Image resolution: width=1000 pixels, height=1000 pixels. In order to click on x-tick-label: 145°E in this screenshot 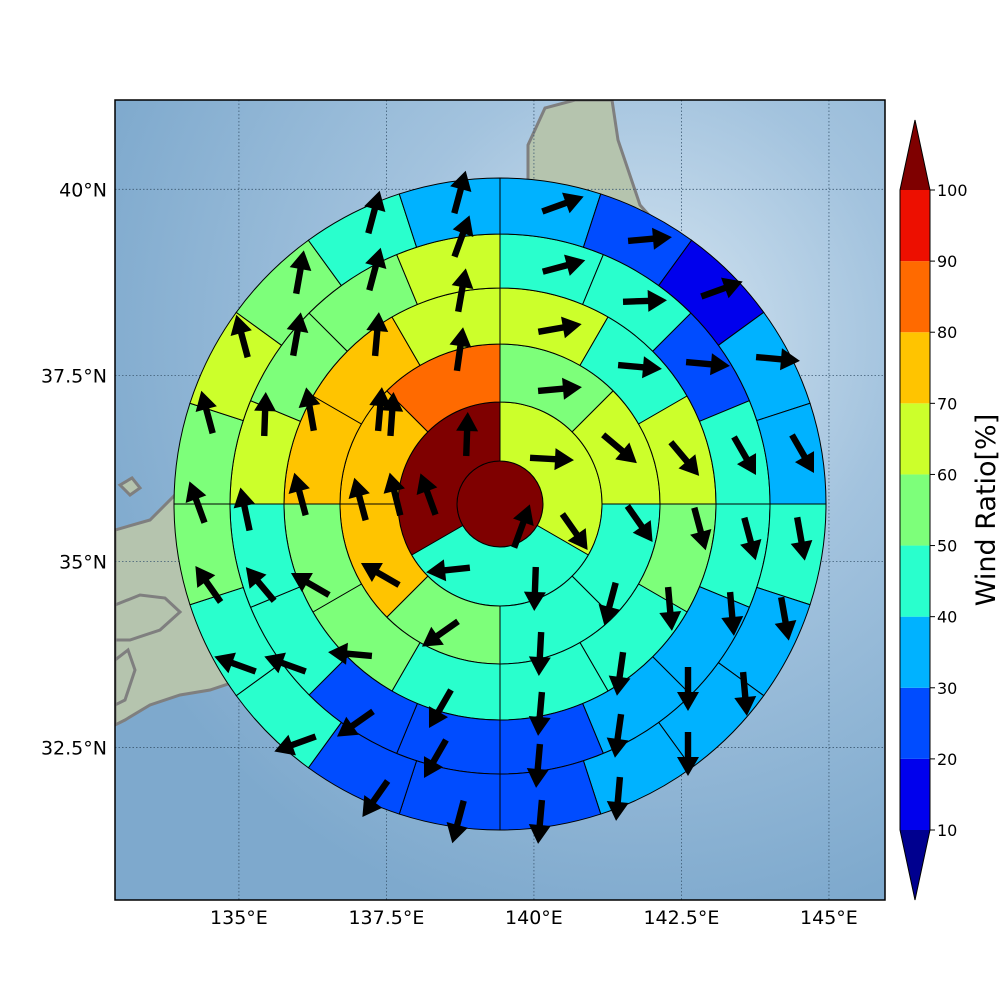, I will do `click(829, 918)`.